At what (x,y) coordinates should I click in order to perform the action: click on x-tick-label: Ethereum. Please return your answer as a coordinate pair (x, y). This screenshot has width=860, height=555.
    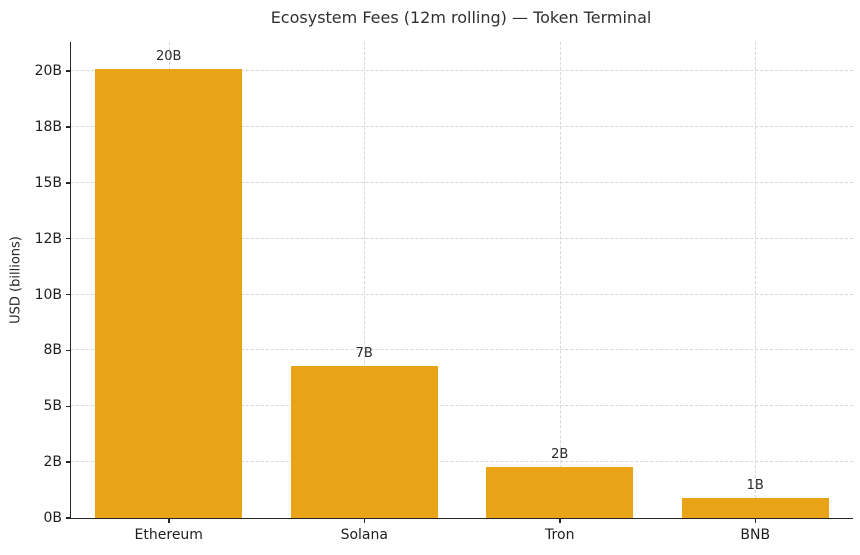
    Looking at the image, I should click on (168, 535).